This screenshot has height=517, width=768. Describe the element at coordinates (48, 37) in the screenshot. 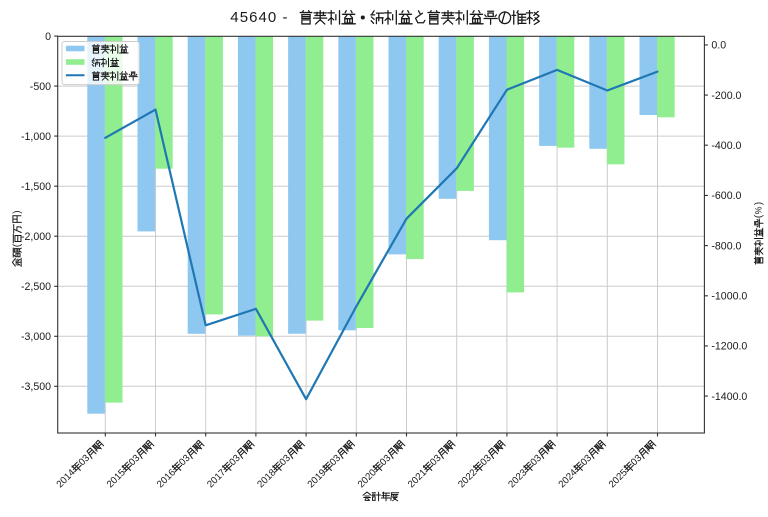

I see `svg-text: 0` at that location.